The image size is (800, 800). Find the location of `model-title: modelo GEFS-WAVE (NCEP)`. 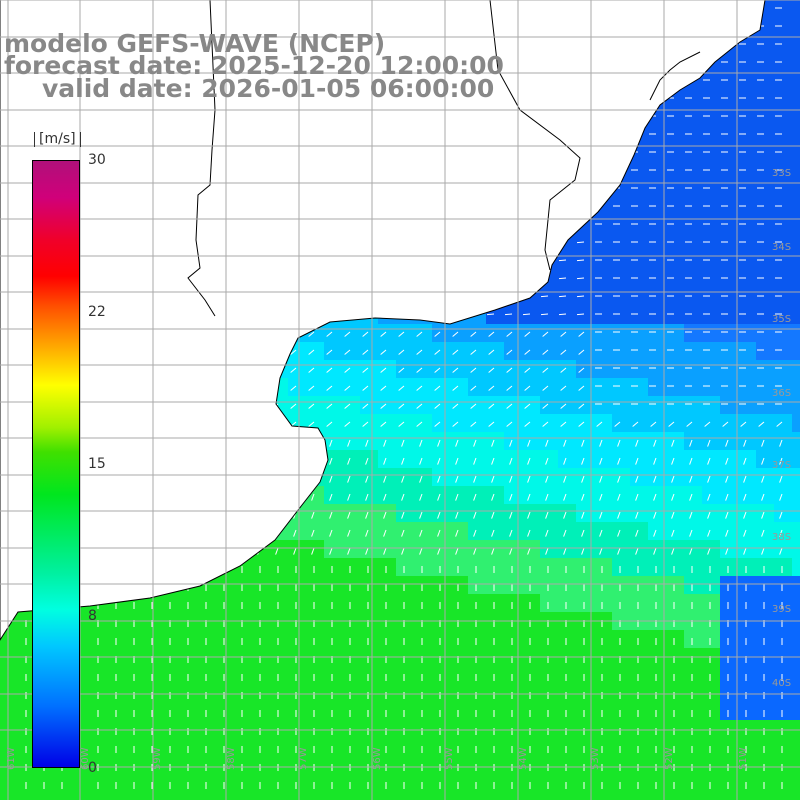

model-title: modelo GEFS-WAVE (NCEP) is located at coordinates (195, 43).